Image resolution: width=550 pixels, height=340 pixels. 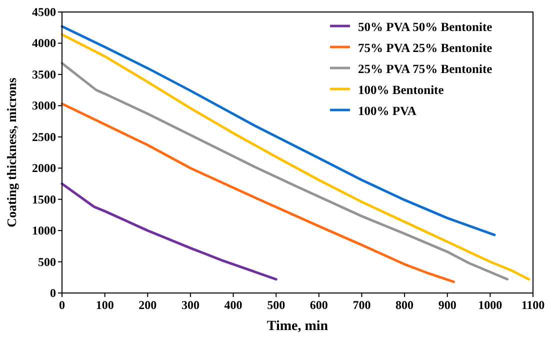 What do you see at coordinates (169, 231) in the screenshot?
I see `line-series` at bounding box center [169, 231].